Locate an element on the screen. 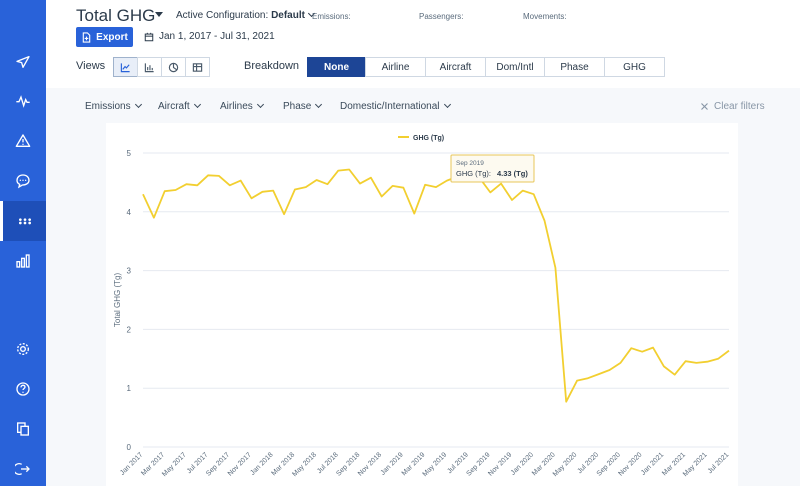 This screenshot has height=486, width=800. filter-phase: Phase is located at coordinates (303, 106).